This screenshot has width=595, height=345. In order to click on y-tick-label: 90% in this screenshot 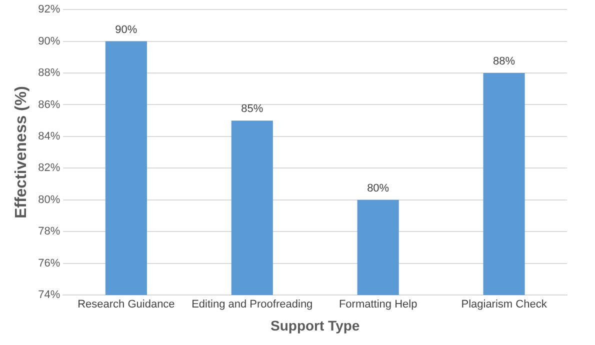, I will do `click(49, 41)`.